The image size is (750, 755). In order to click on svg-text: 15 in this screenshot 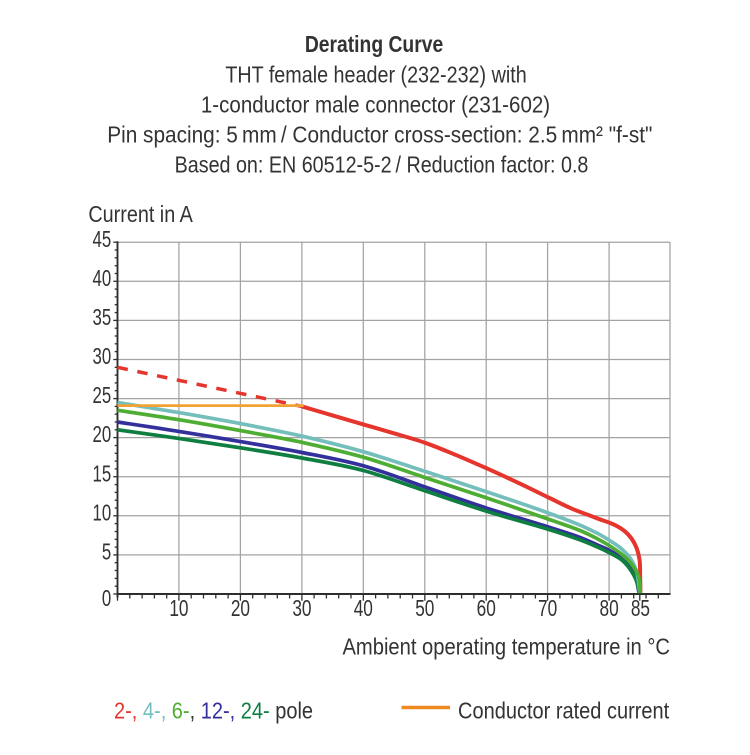, I will do `click(102, 474)`.